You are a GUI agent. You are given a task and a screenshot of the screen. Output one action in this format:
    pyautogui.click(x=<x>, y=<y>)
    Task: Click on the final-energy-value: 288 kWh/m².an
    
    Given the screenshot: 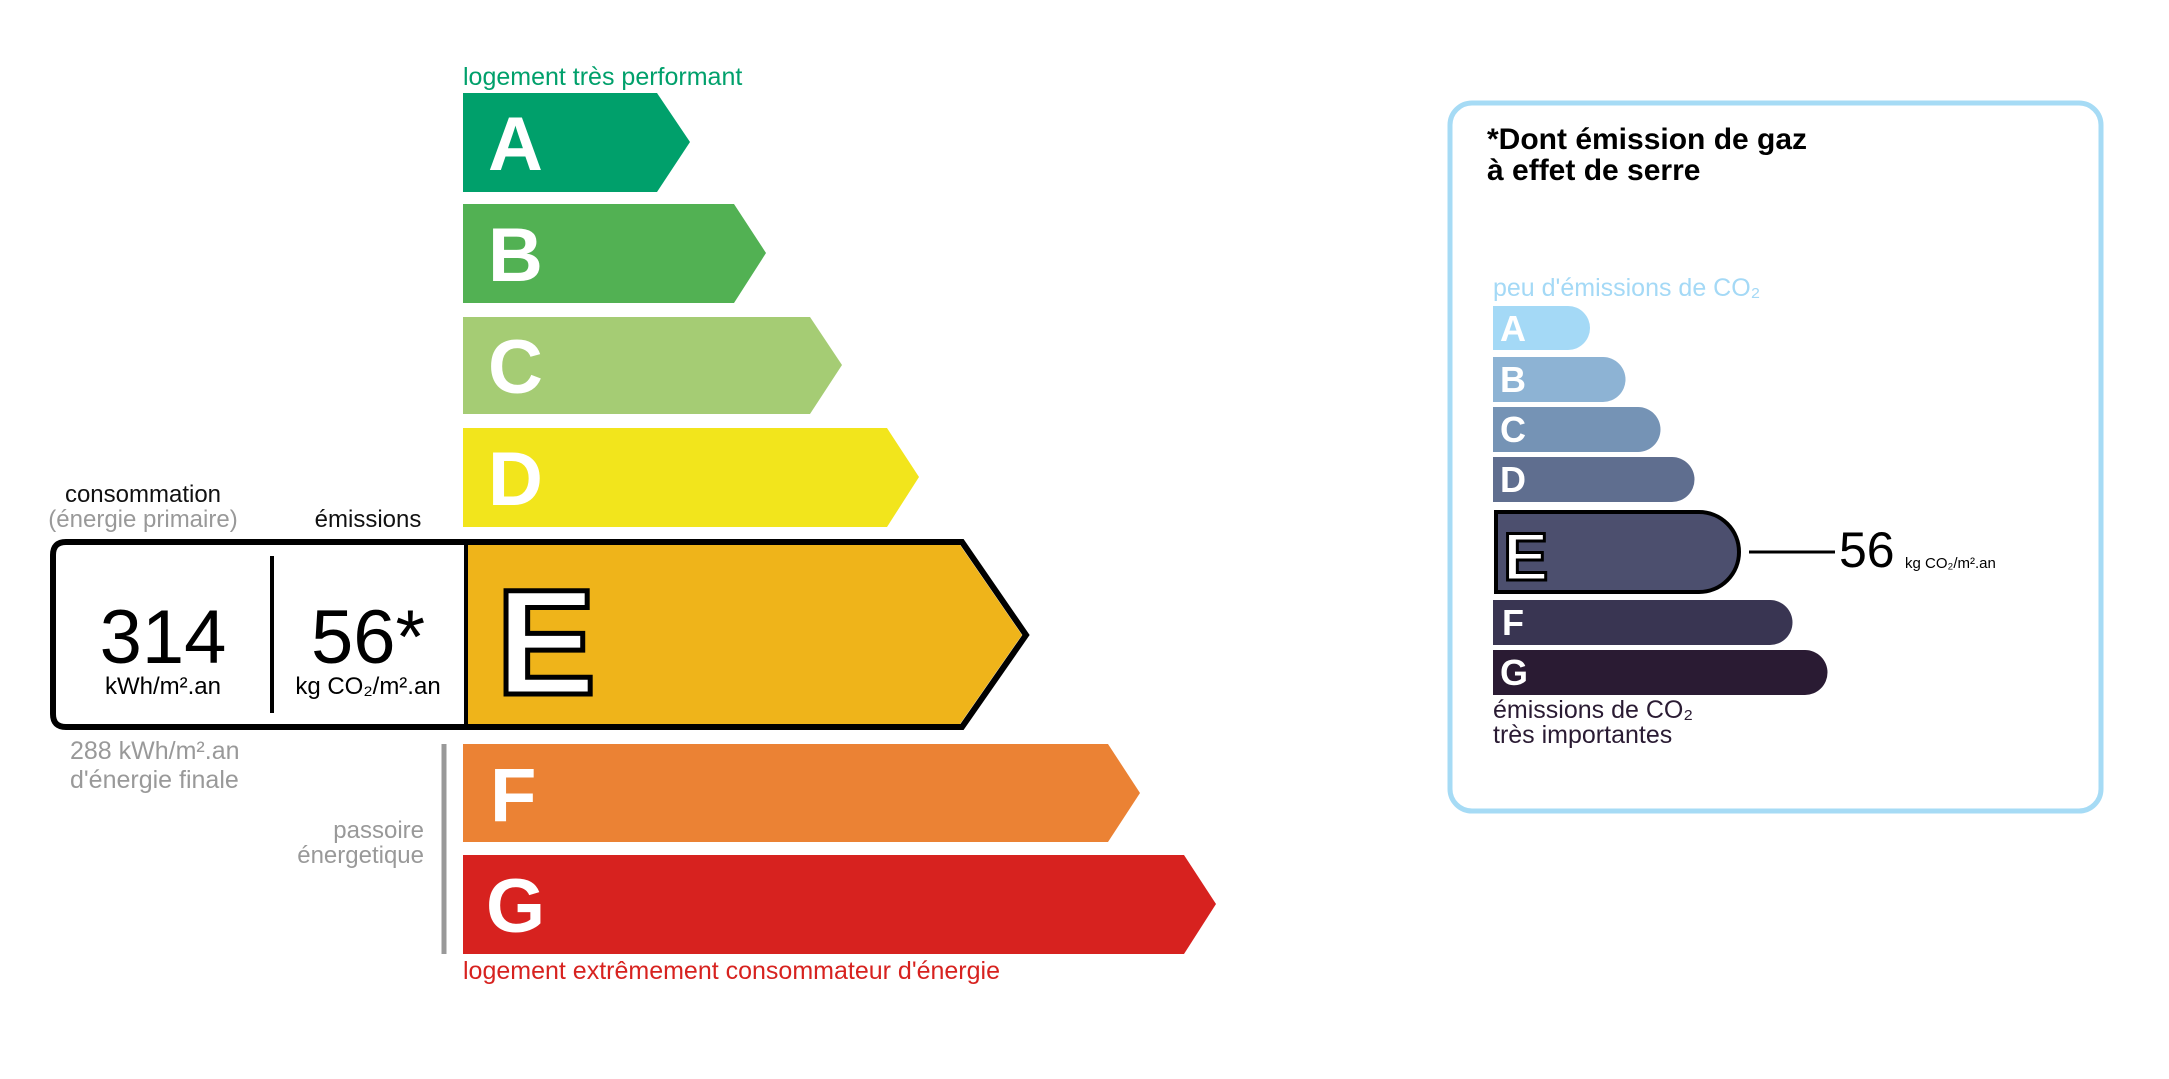 What is the action you would take?
    pyautogui.click(x=155, y=751)
    